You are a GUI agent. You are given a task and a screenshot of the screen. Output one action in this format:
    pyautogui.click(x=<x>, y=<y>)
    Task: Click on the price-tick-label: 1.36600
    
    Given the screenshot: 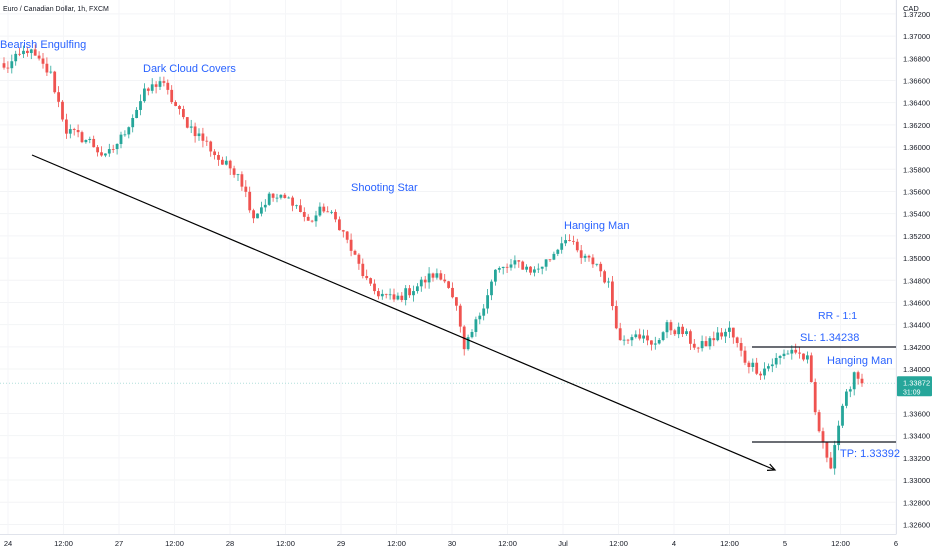 What is the action you would take?
    pyautogui.click(x=916, y=80)
    